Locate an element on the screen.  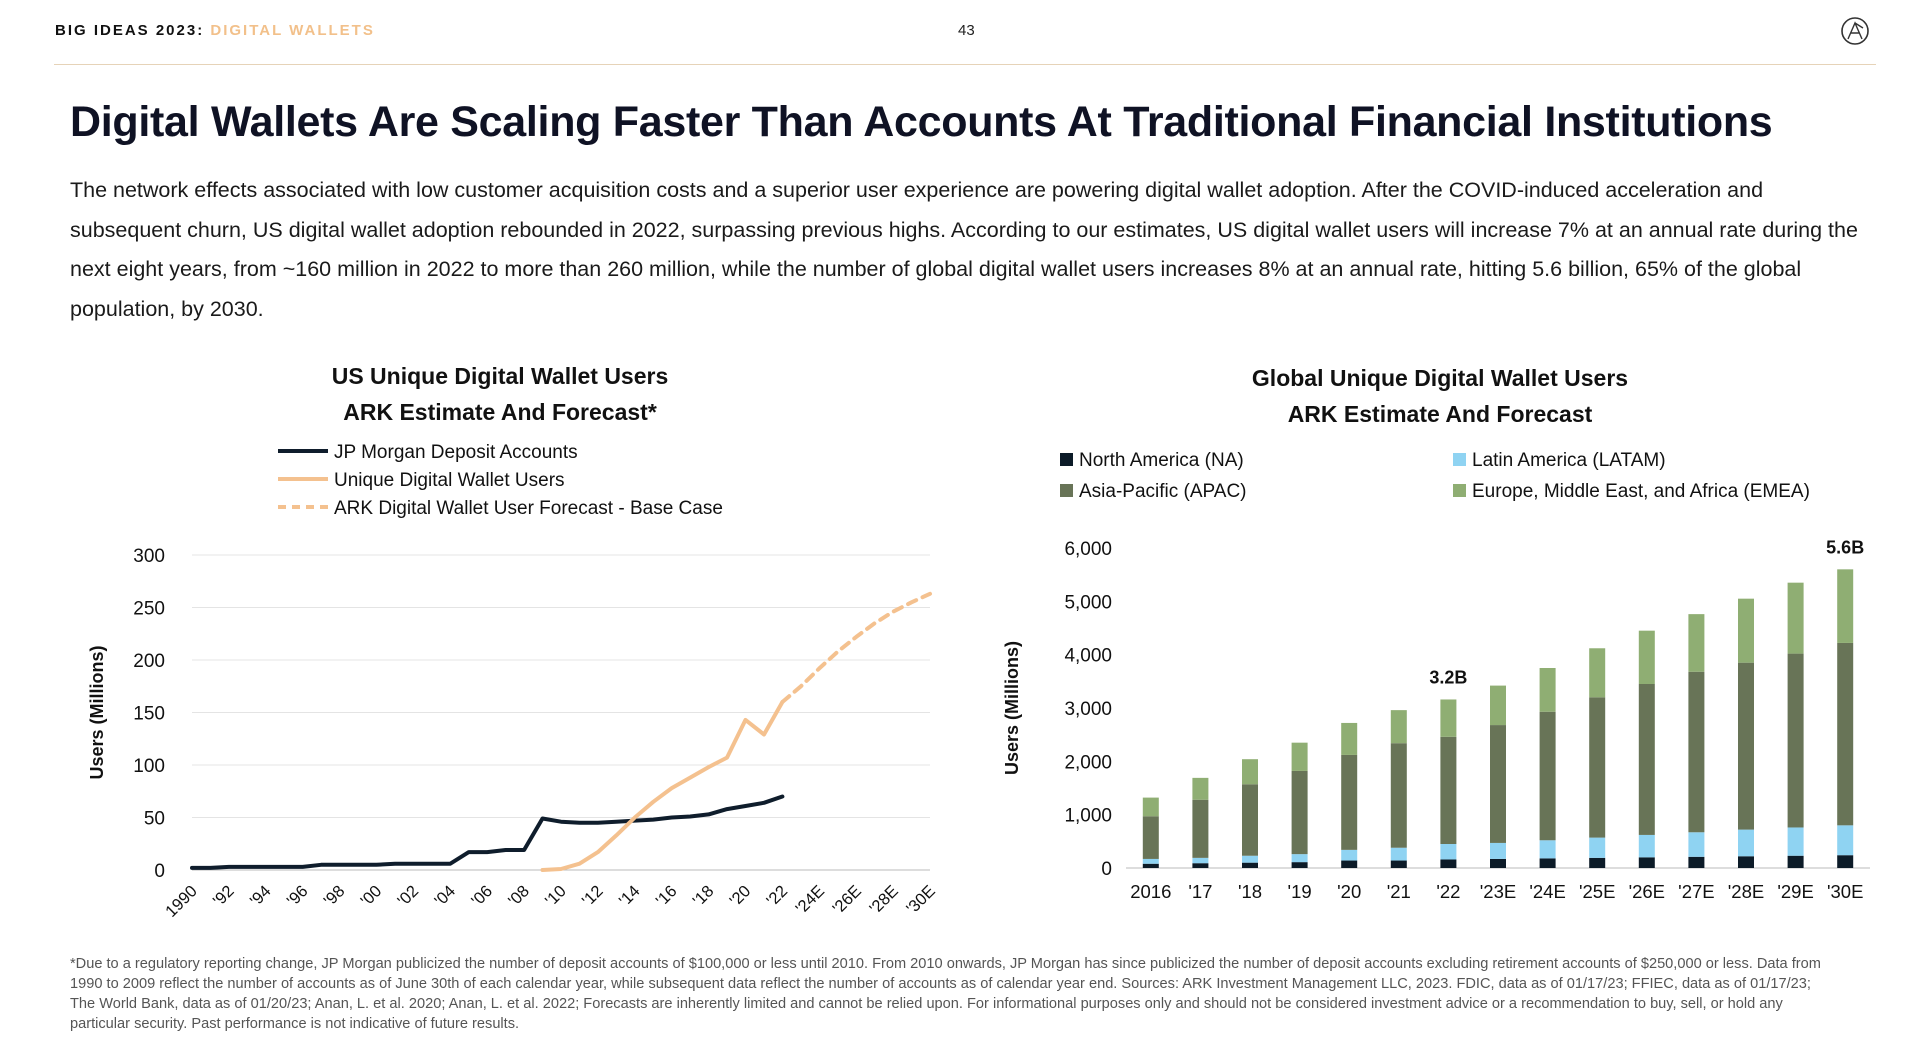
header-series: BIG IDEAS 2023: DIGITAL WALLETS is located at coordinates (215, 30).